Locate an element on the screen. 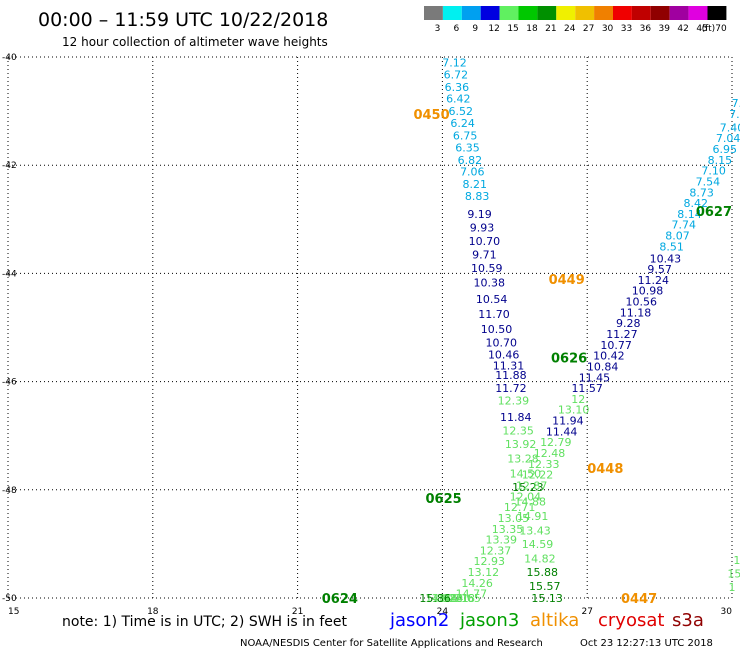 The image size is (740, 650). lon-tick-label: 18 is located at coordinates (153, 612).